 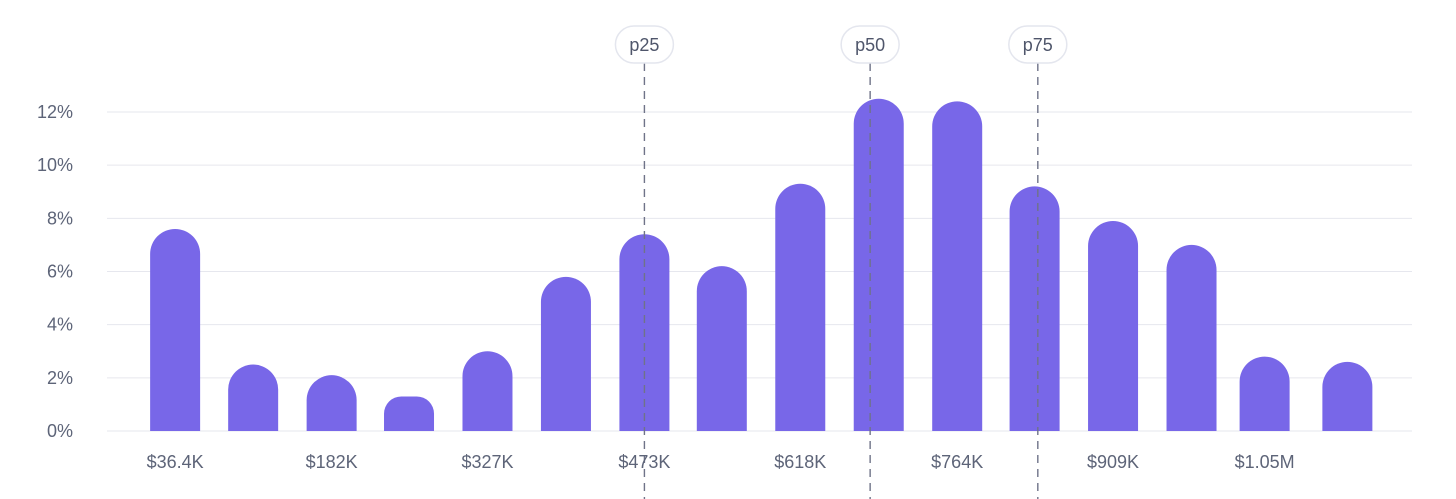 What do you see at coordinates (175, 462) in the screenshot?
I see `x-tick-label: $36.4K` at bounding box center [175, 462].